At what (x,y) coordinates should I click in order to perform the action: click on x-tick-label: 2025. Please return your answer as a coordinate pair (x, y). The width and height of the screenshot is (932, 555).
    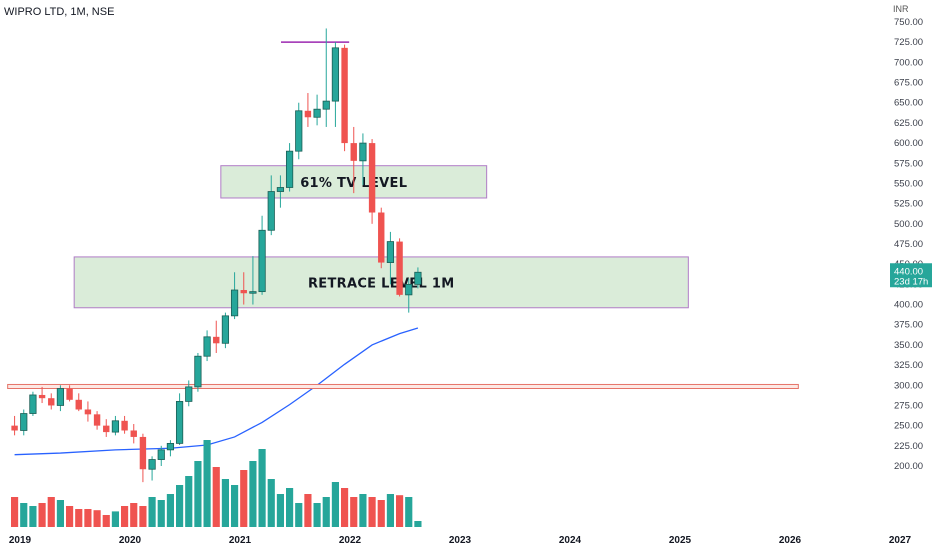
    Looking at the image, I should click on (680, 540).